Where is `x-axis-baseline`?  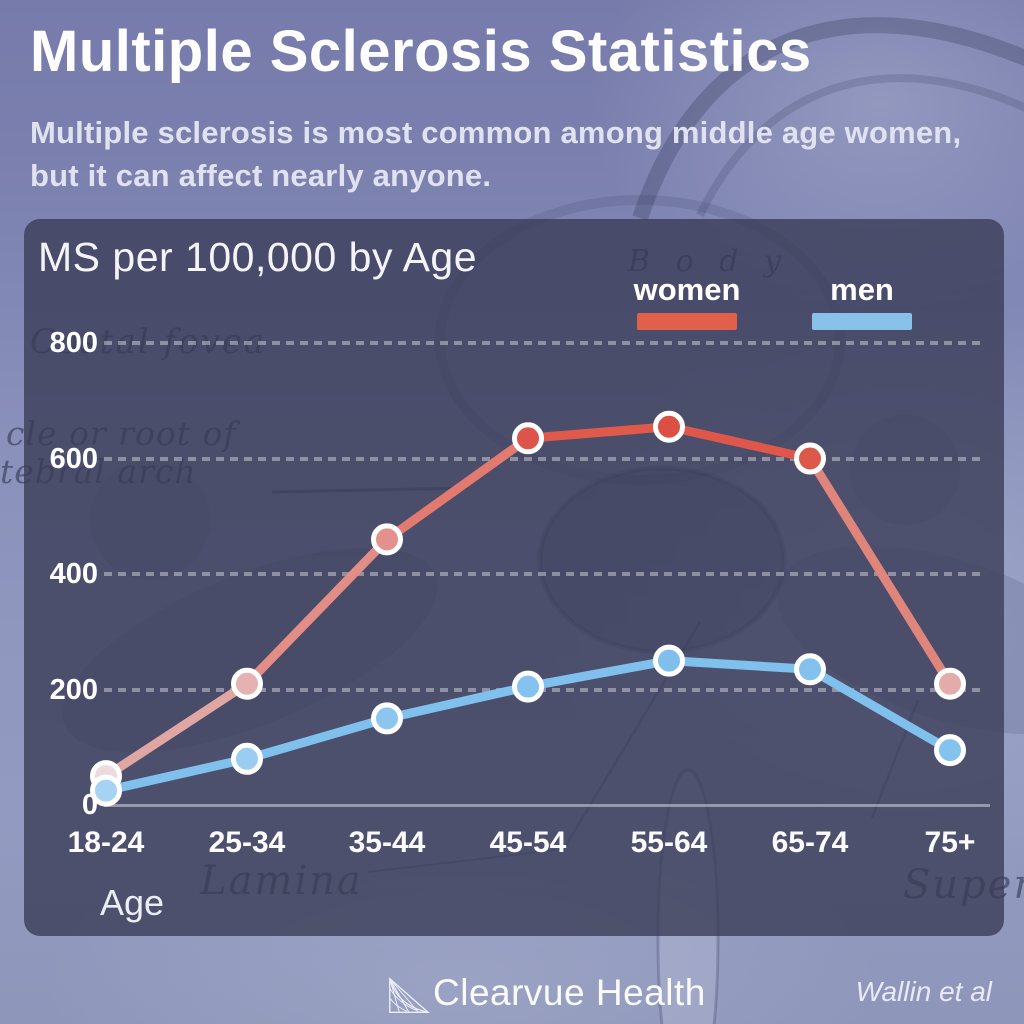 x-axis-baseline is located at coordinates (547, 805).